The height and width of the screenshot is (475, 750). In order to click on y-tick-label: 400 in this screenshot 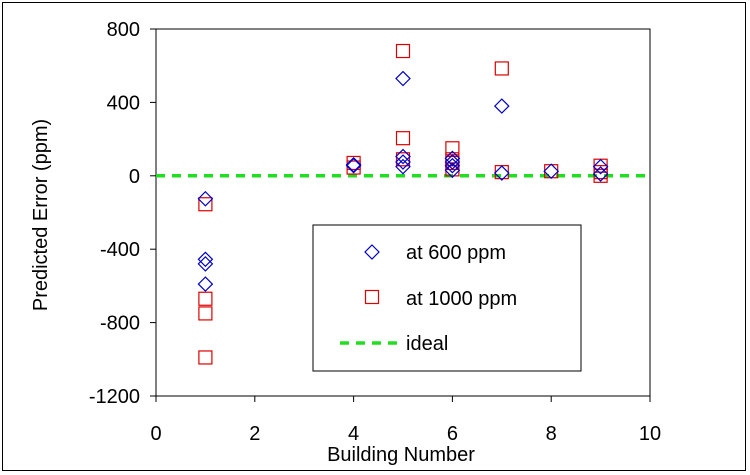, I will do `click(123, 103)`.